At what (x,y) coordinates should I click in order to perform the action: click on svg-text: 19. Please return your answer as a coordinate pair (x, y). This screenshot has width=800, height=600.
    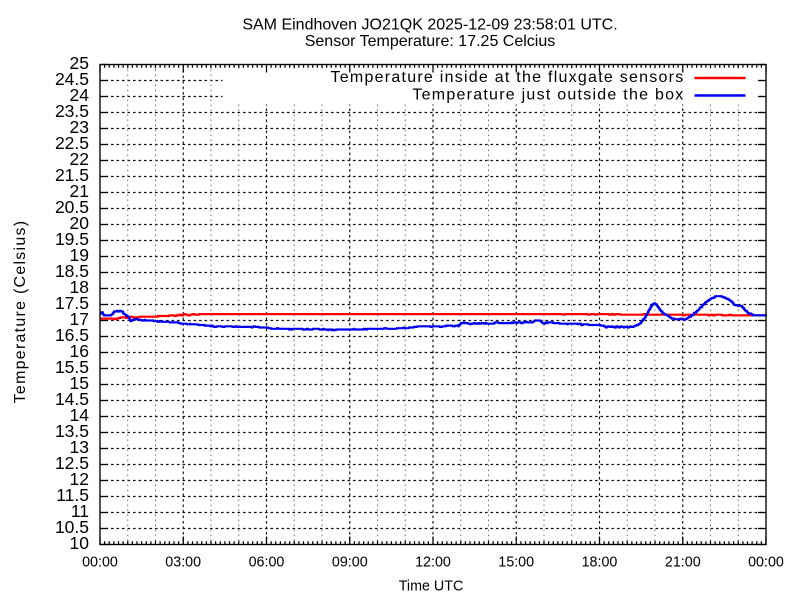
    Looking at the image, I should click on (79, 255).